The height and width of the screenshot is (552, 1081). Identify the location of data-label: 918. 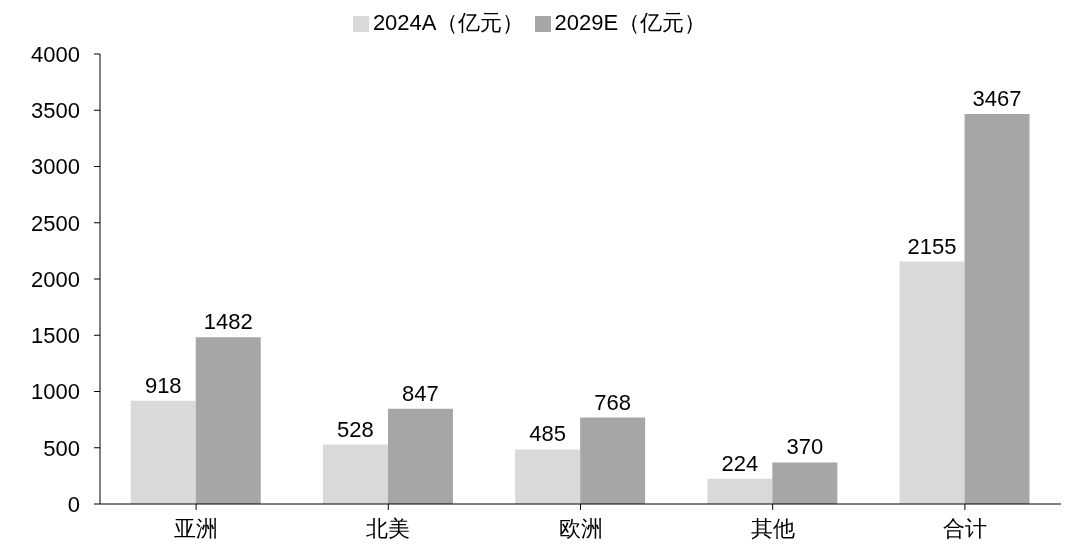
(163, 385).